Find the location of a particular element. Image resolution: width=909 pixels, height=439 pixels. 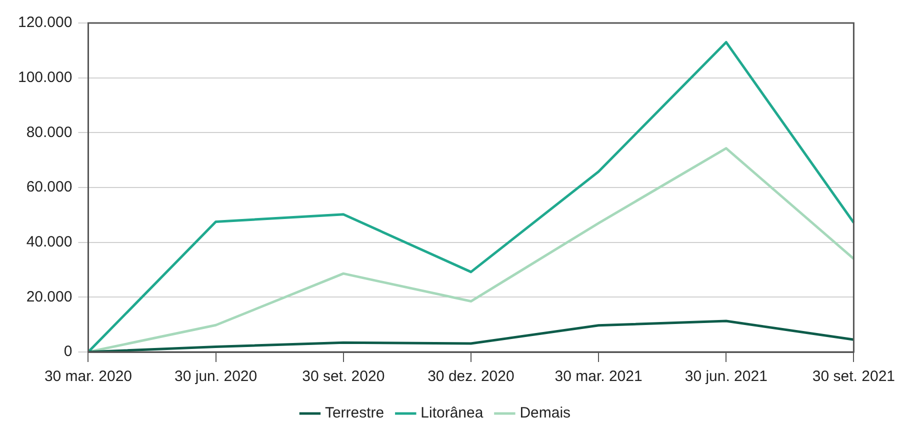

legend-label: Litorânea is located at coordinates (452, 413).